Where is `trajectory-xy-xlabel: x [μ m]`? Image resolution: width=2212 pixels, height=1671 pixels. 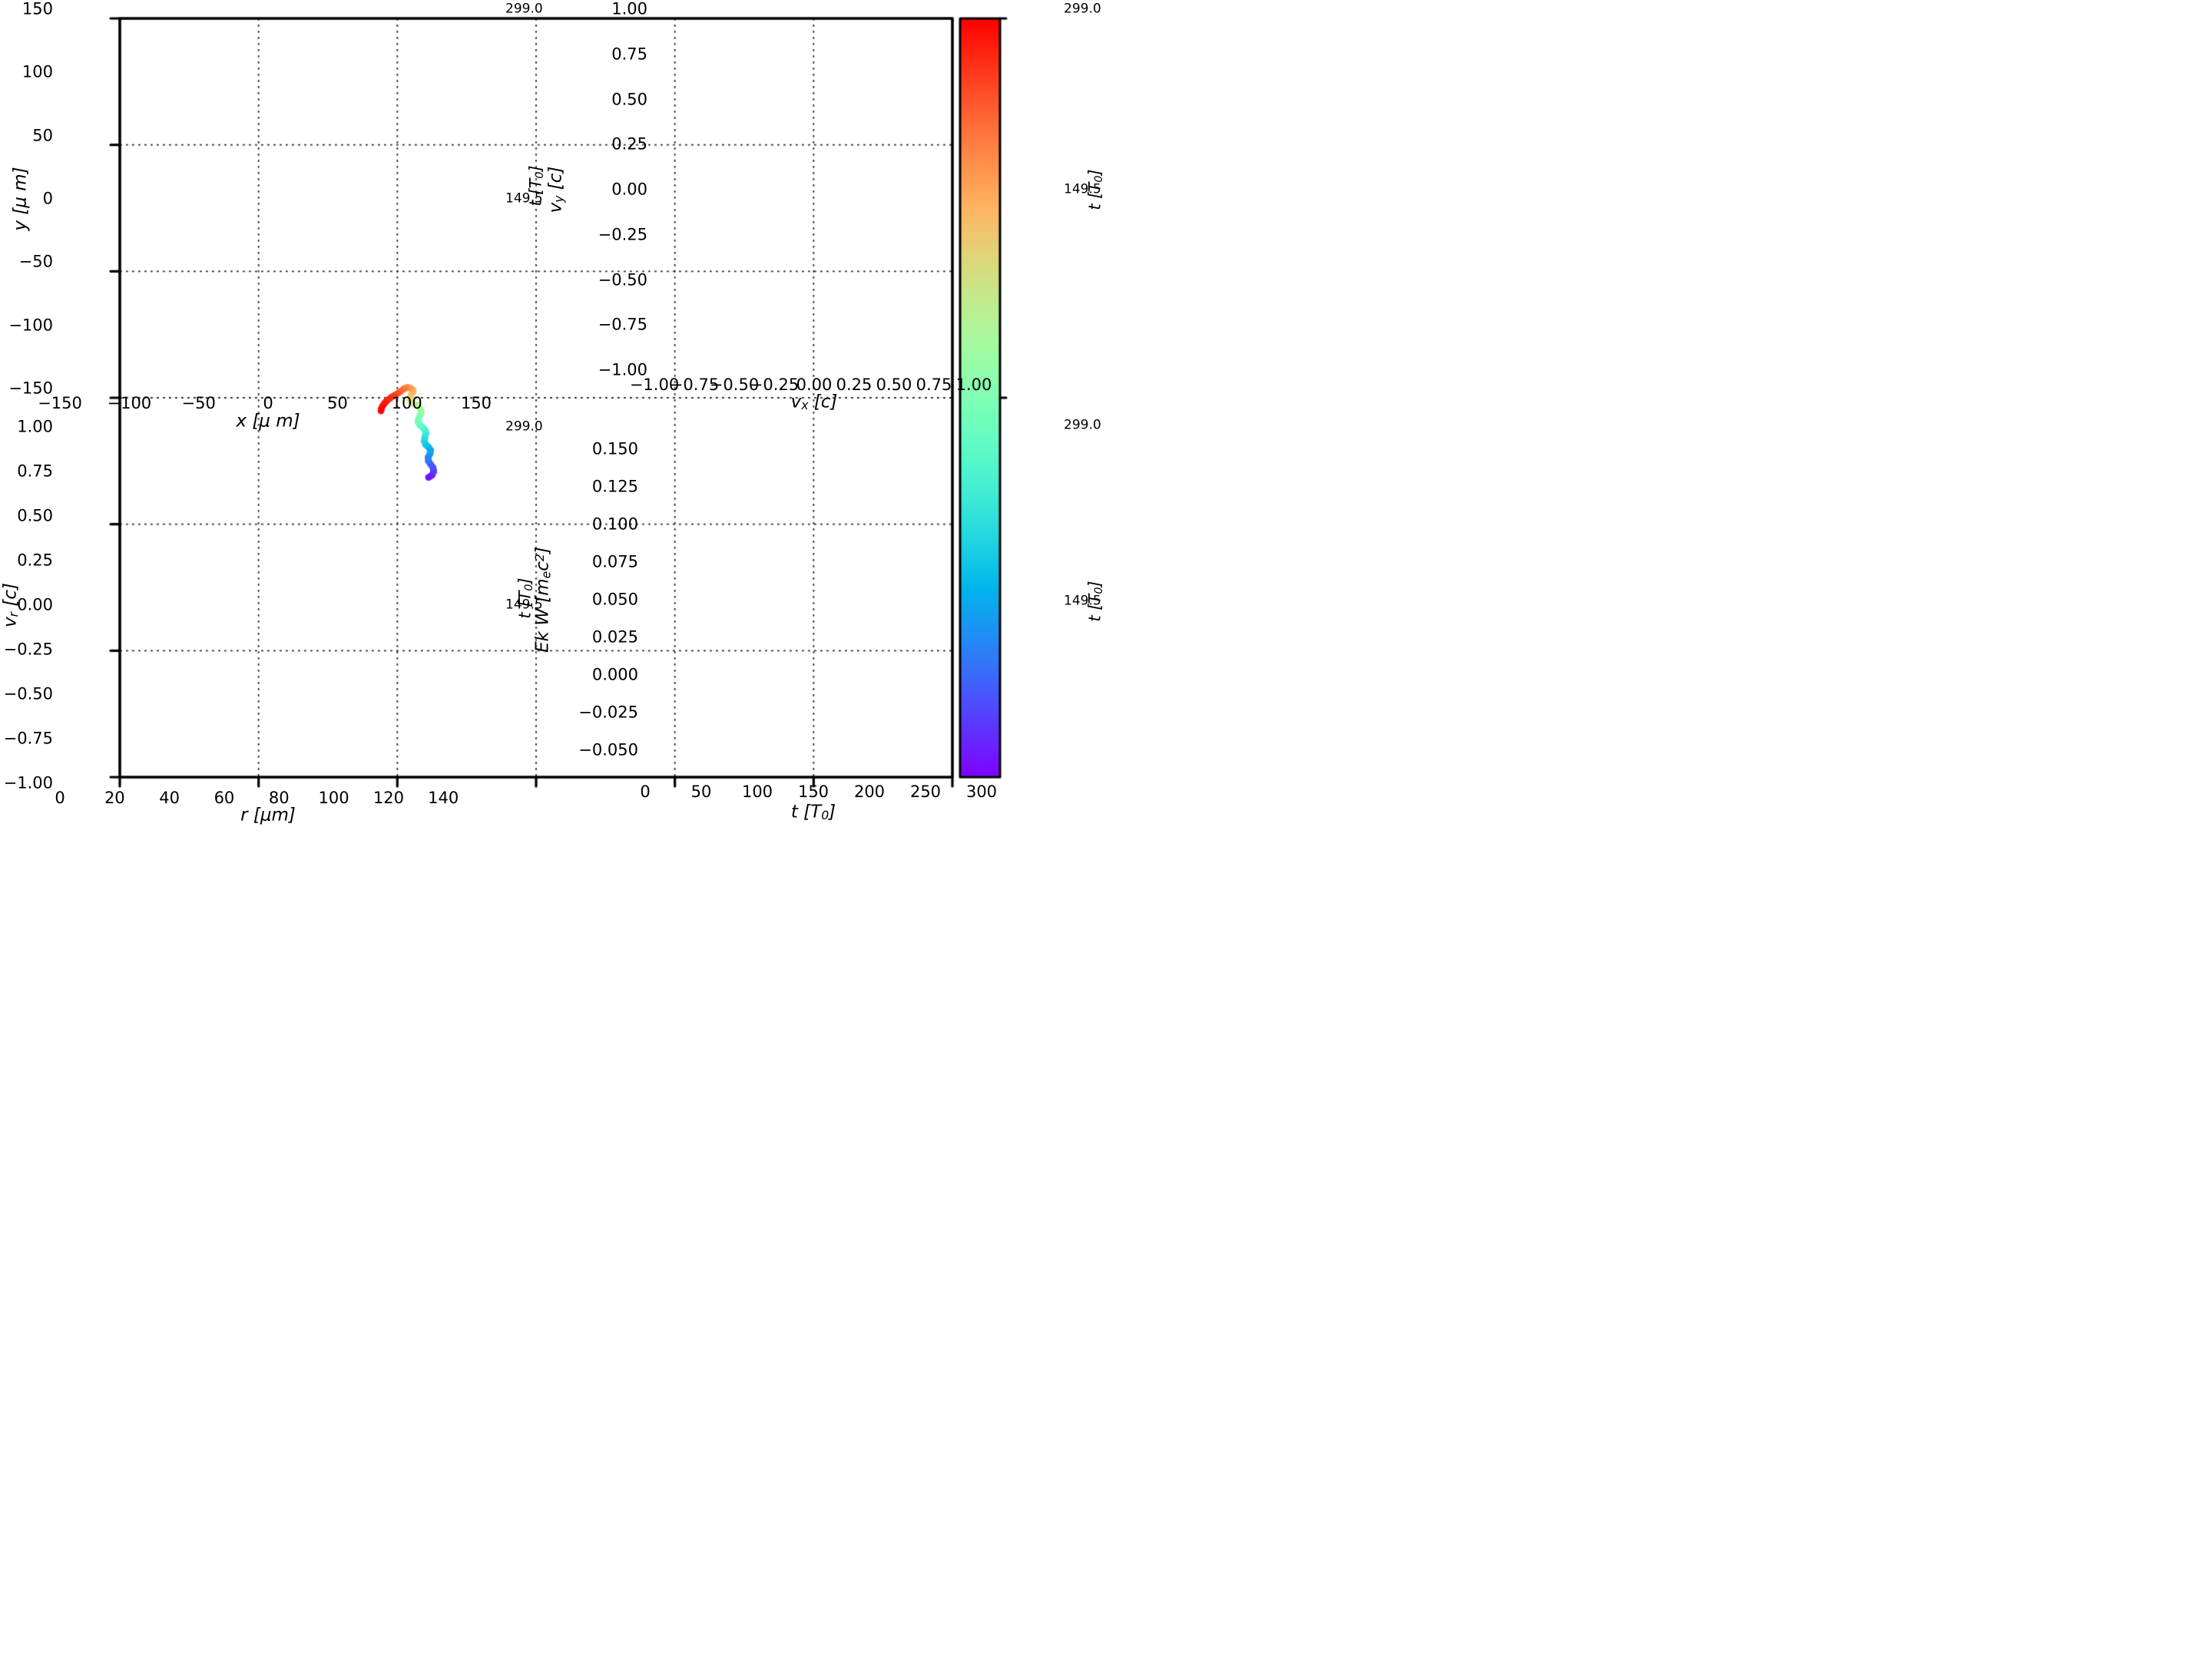 trajectory-xy-xlabel: x [μ m] is located at coordinates (268, 421).